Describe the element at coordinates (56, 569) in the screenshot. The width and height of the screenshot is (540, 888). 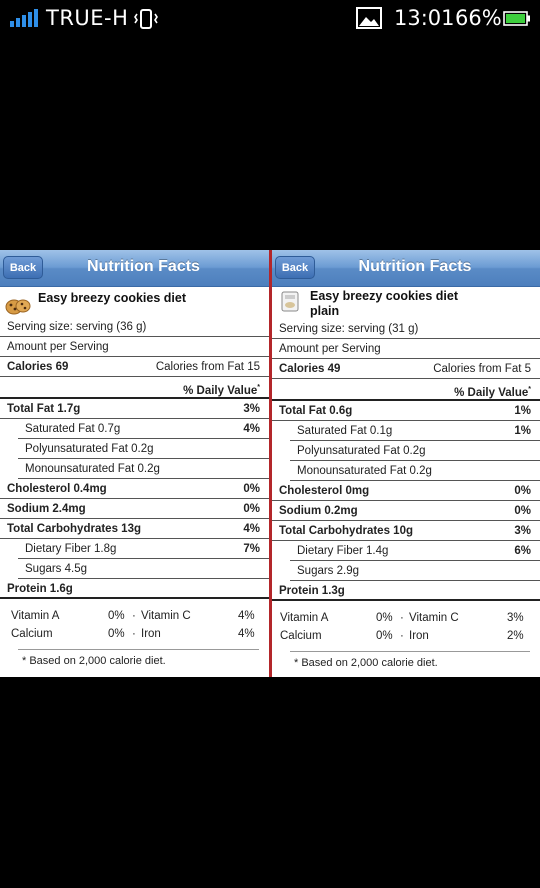
I see `nutrient-label: Sugars 4.5g` at that location.